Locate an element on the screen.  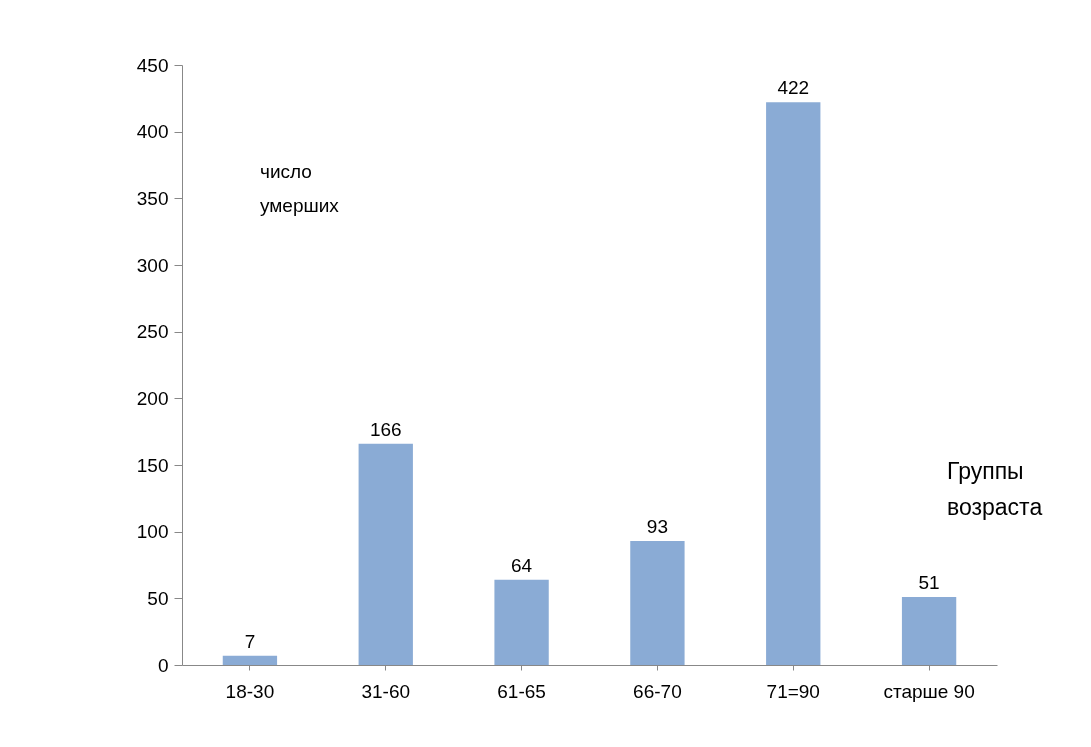
y-tick-label: 200 is located at coordinates (152, 398).